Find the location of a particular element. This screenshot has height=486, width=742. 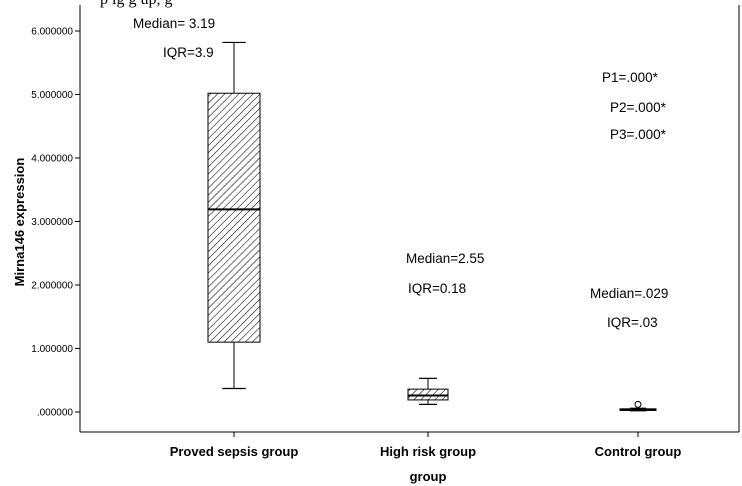

x-category-label: Proved sepsis group is located at coordinates (234, 451).